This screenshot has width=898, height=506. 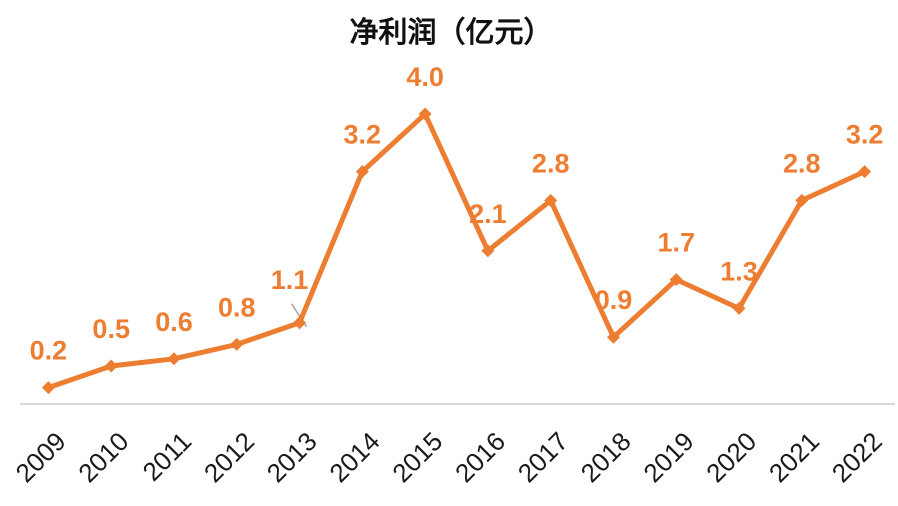 What do you see at coordinates (480, 457) in the screenshot?
I see `x-axis-tick-label: 2016` at bounding box center [480, 457].